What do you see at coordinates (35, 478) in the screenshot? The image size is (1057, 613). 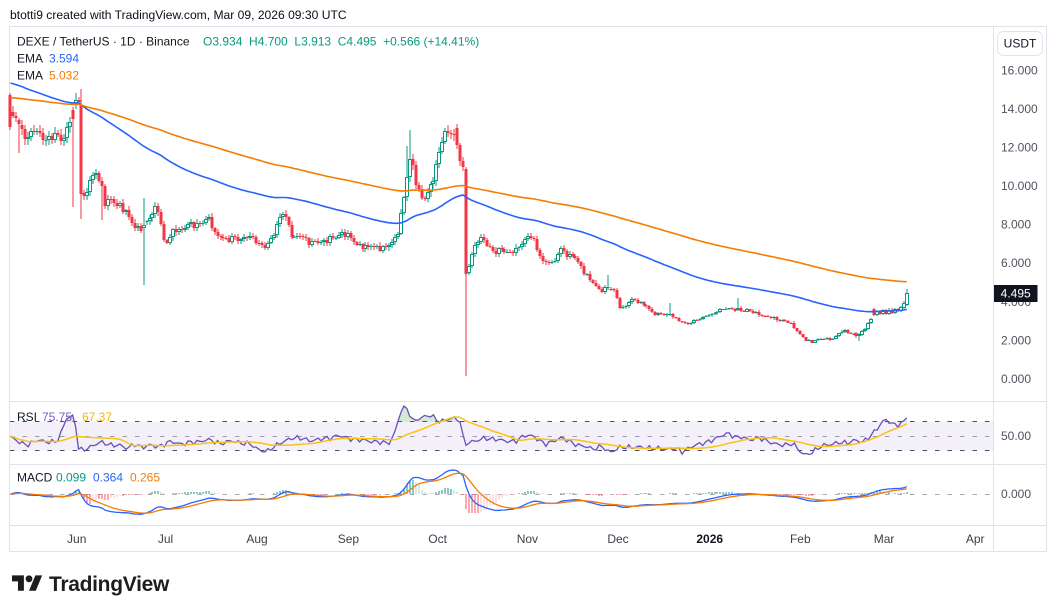 I see `svg-text: MACD` at bounding box center [35, 478].